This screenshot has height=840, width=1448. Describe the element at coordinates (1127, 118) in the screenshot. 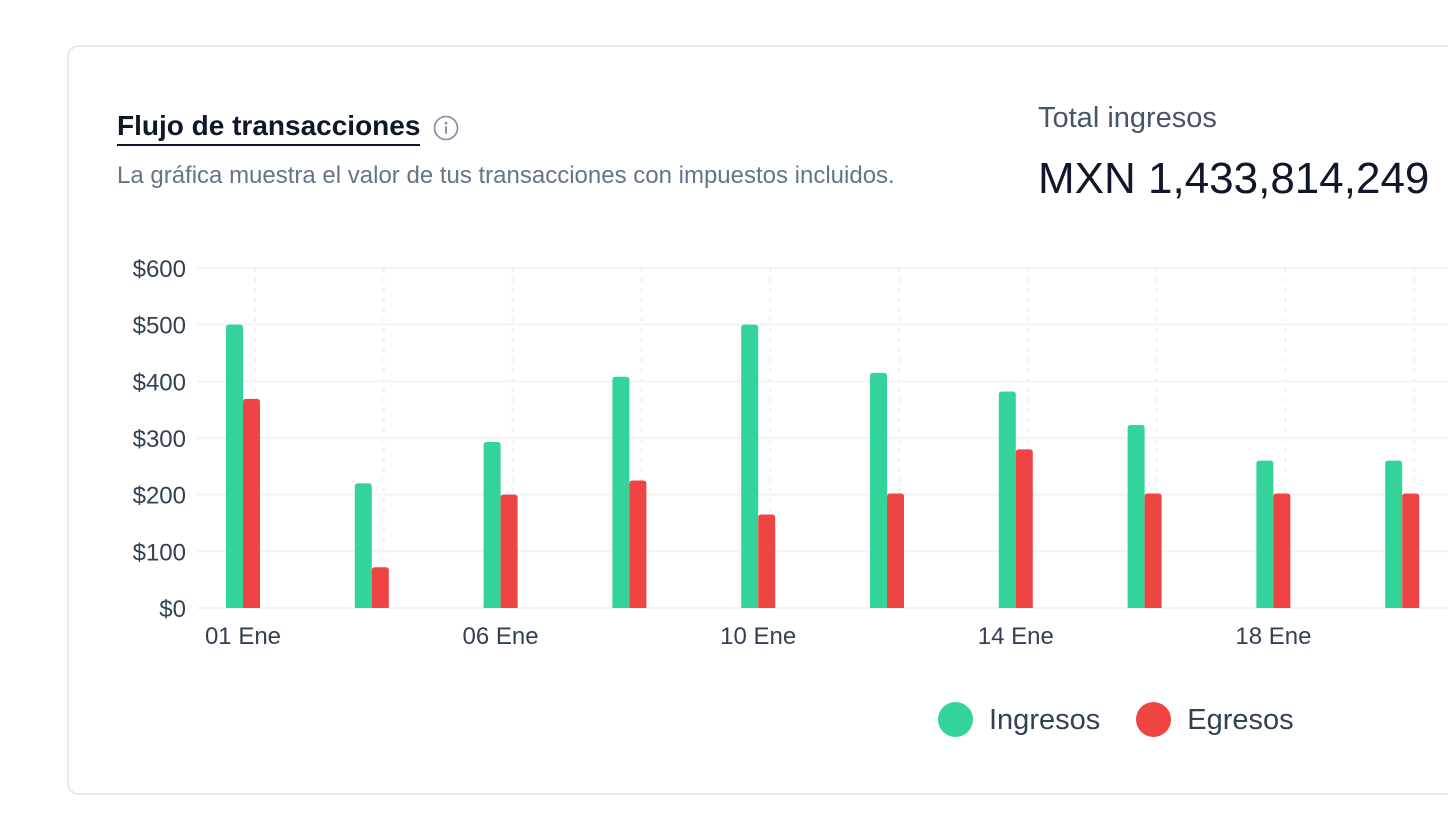

I see `total-income-label: Total ingresos` at that location.